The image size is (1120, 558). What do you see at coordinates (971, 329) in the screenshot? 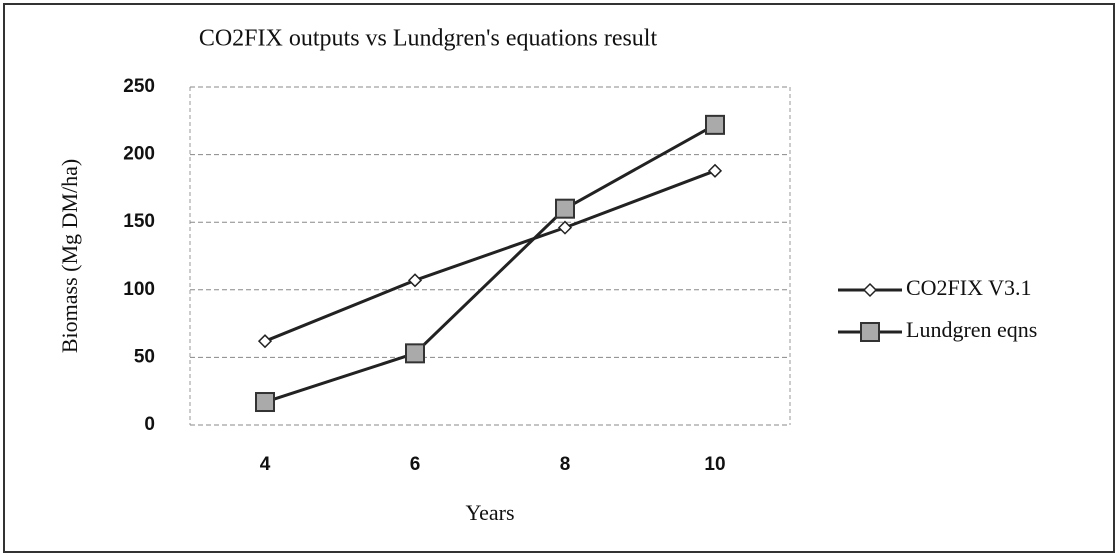
I see `legend-label: Lundgren eqns` at bounding box center [971, 329].